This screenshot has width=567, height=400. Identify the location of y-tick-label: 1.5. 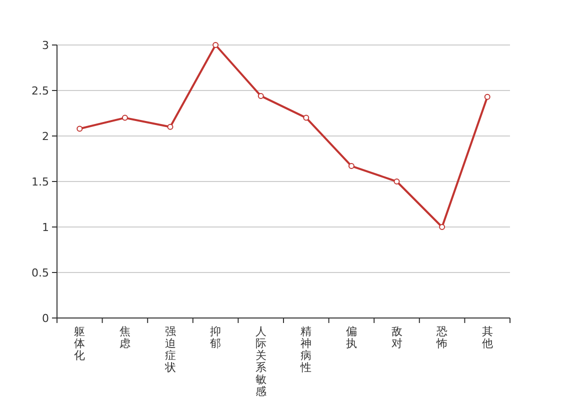
(40, 182).